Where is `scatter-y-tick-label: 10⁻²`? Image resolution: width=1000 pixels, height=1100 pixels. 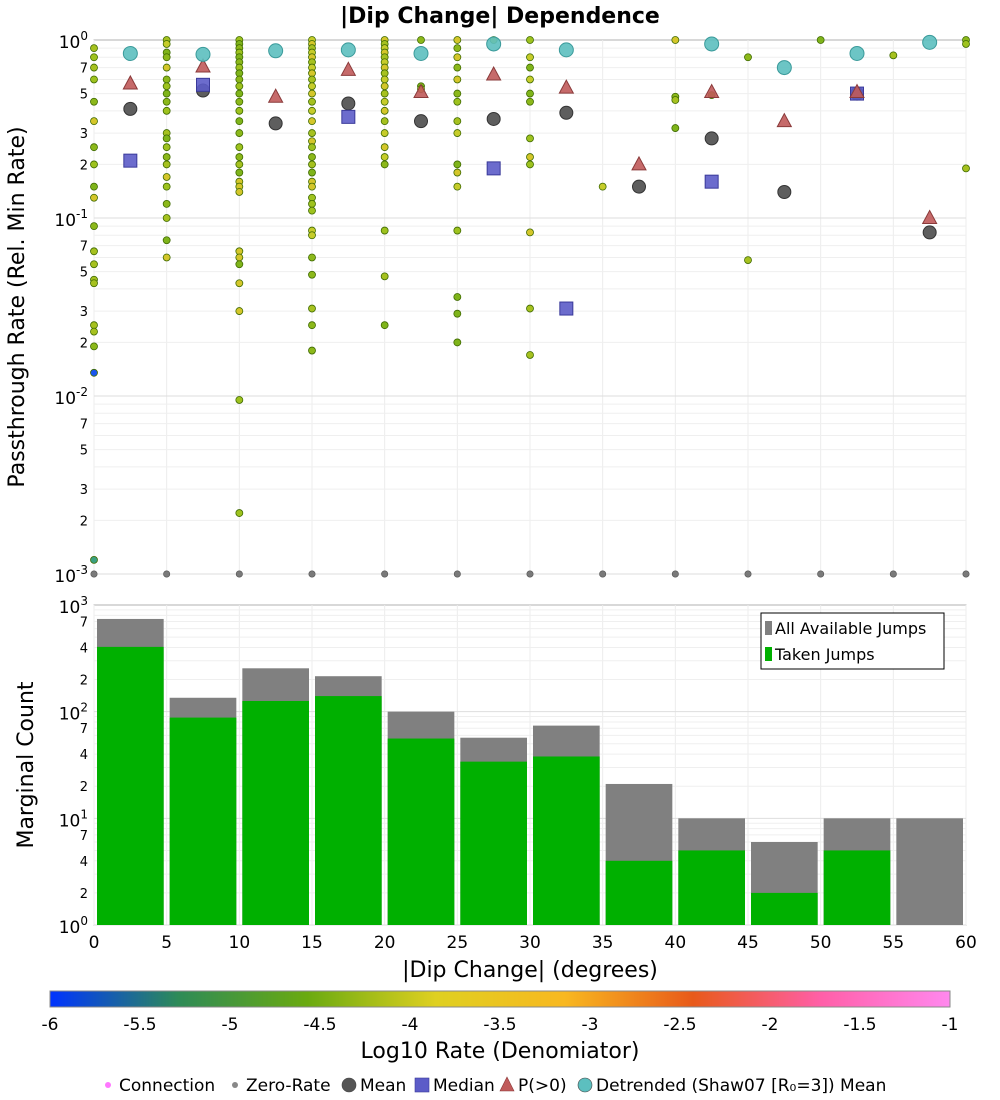 scatter-y-tick-label: 10⁻² is located at coordinates (71, 397).